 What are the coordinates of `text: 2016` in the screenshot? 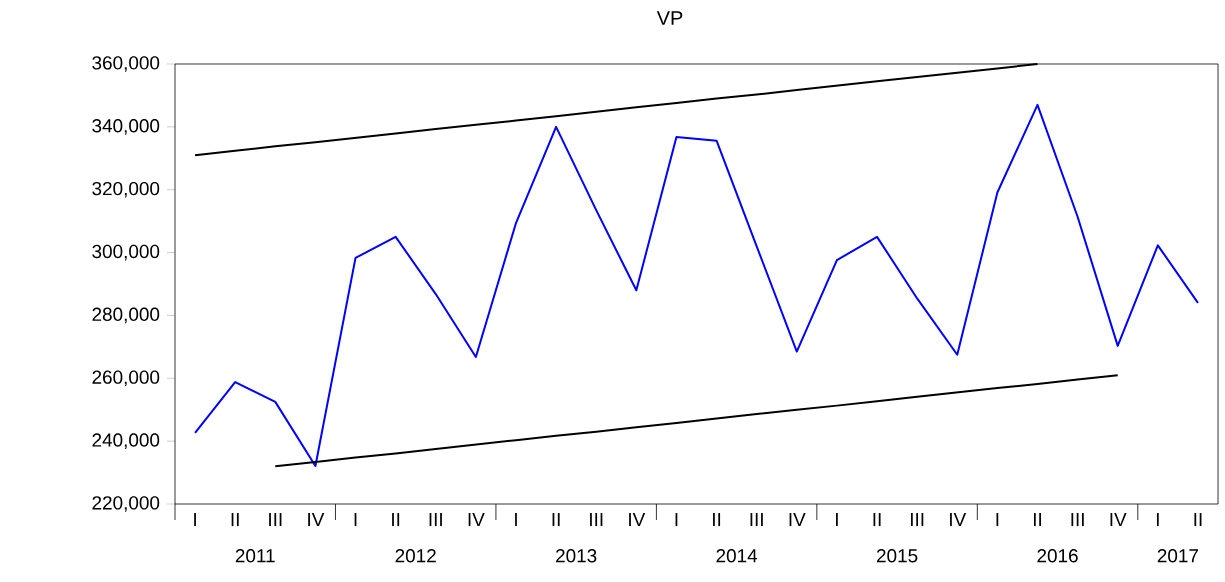 It's located at (1057, 556).